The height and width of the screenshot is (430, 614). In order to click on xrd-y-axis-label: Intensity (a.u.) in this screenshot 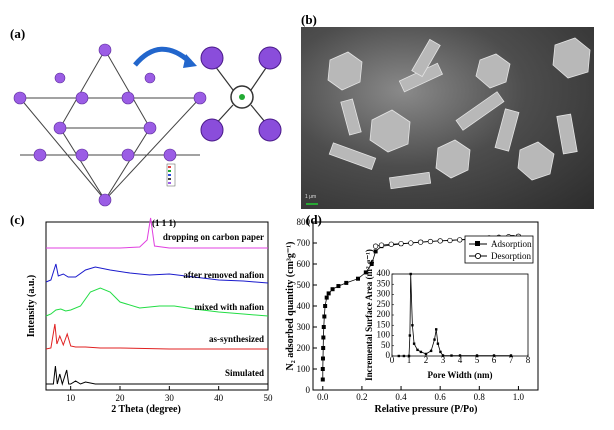, I will do `click(31, 306)`.